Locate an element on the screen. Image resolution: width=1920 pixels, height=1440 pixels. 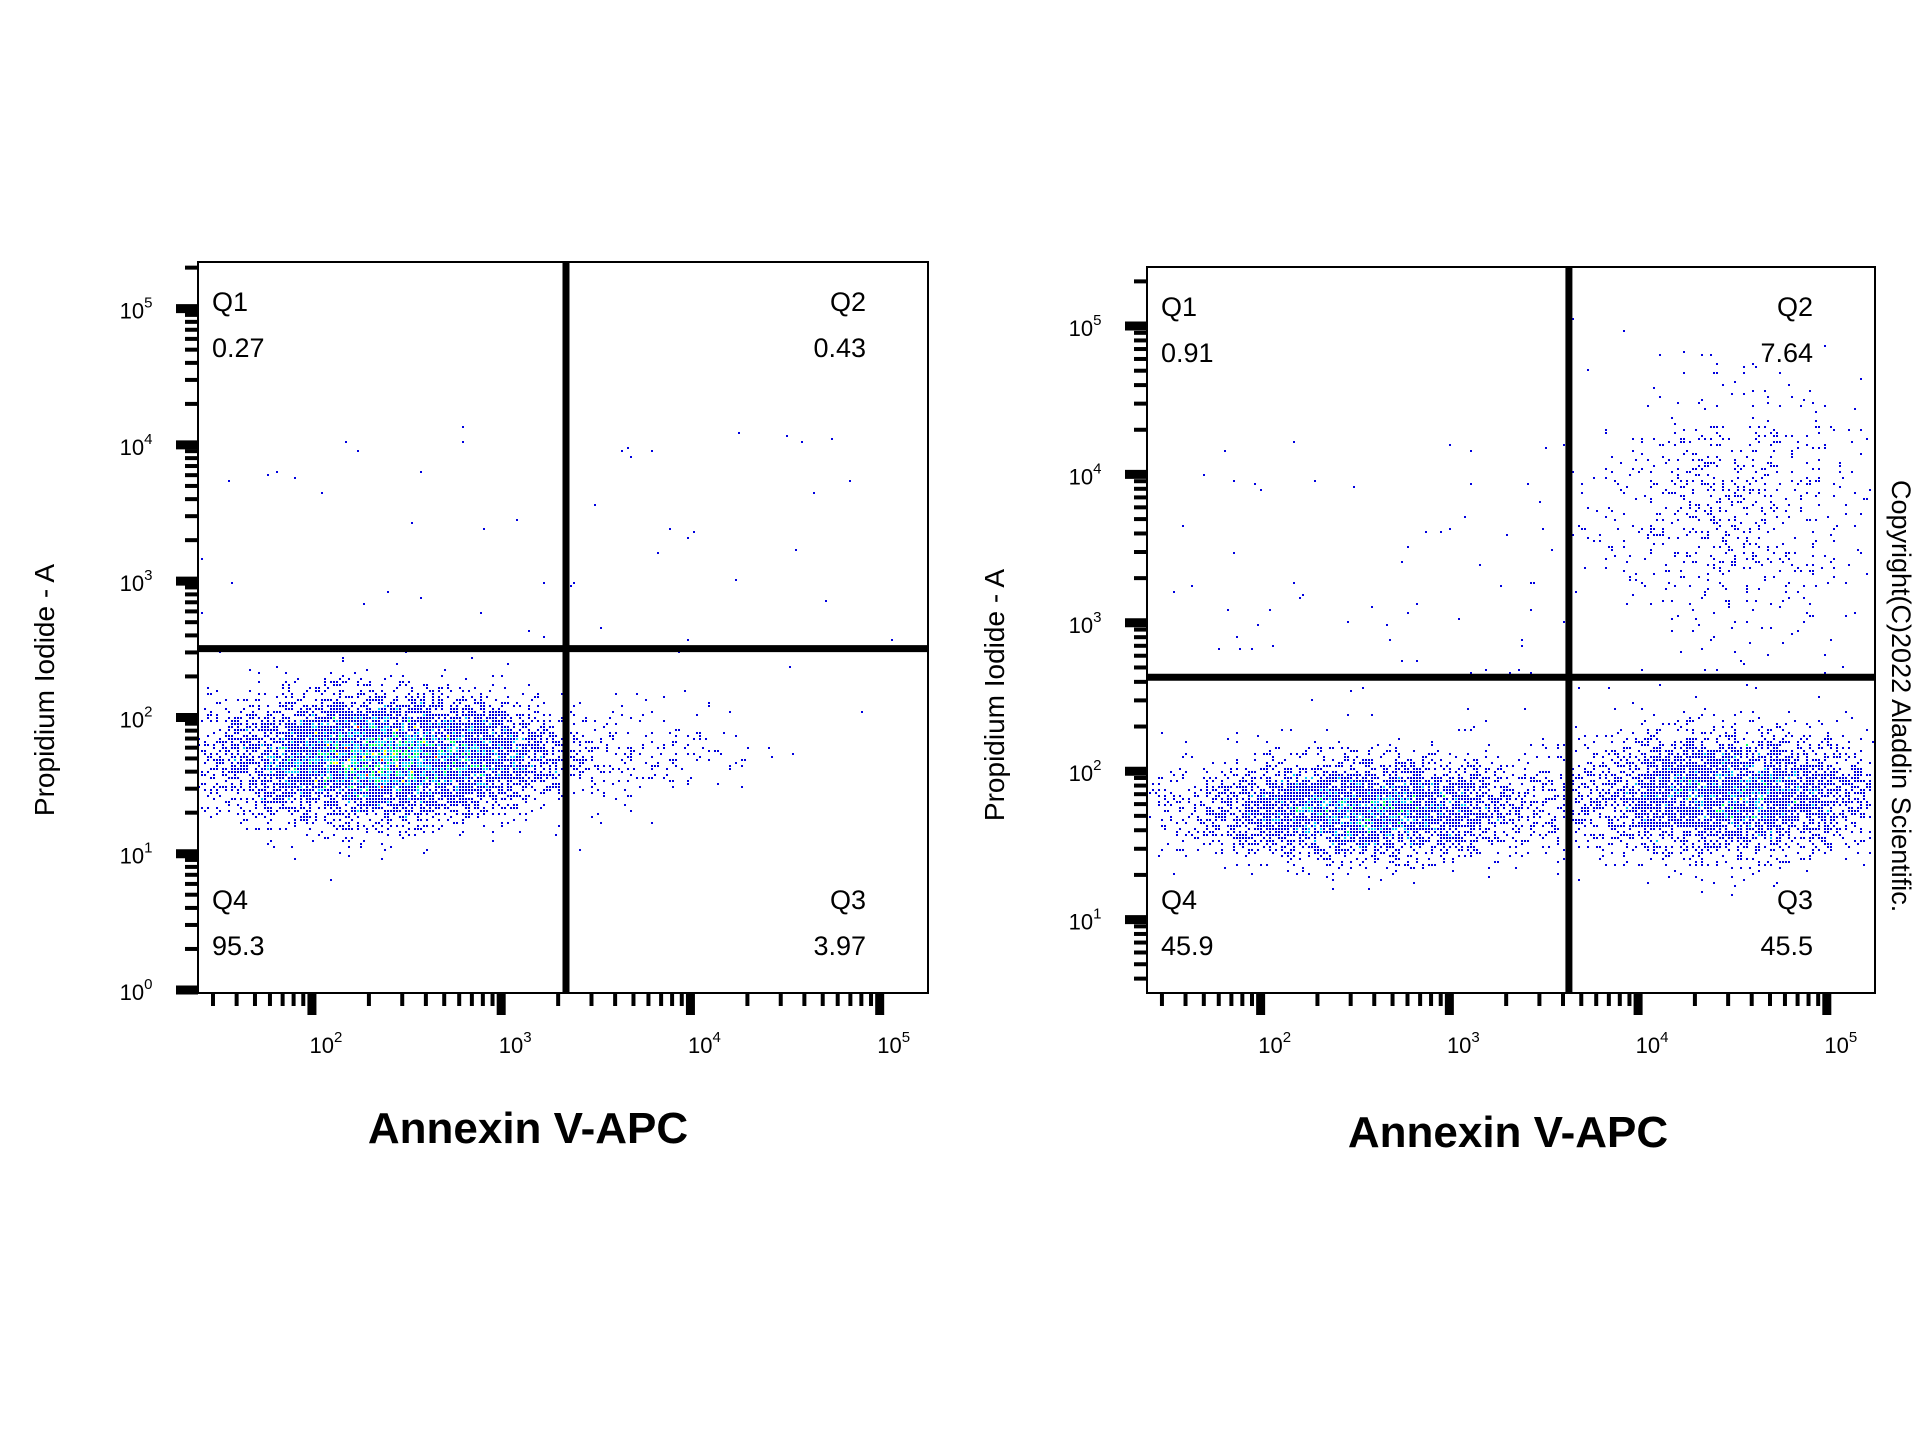
quadrant-percentage: 45.5 is located at coordinates (1786, 946).